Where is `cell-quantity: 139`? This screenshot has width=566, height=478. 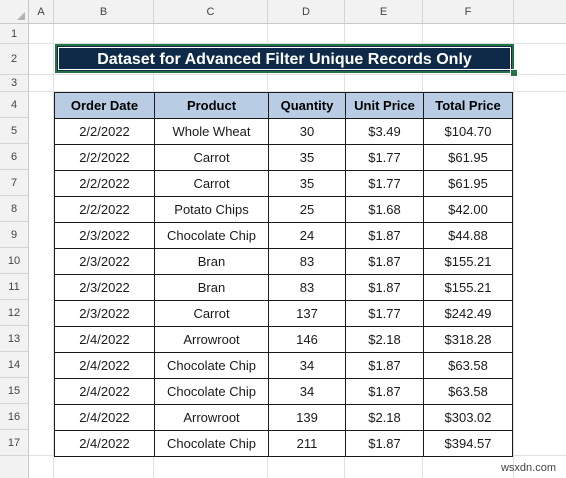 cell-quantity: 139 is located at coordinates (307, 417).